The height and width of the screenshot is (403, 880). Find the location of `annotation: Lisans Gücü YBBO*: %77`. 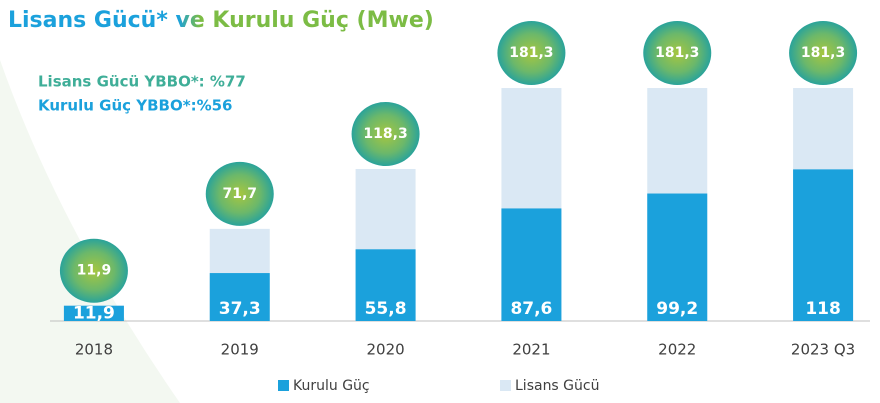

annotation: Lisans Gücü YBBO*: %77 is located at coordinates (142, 82).